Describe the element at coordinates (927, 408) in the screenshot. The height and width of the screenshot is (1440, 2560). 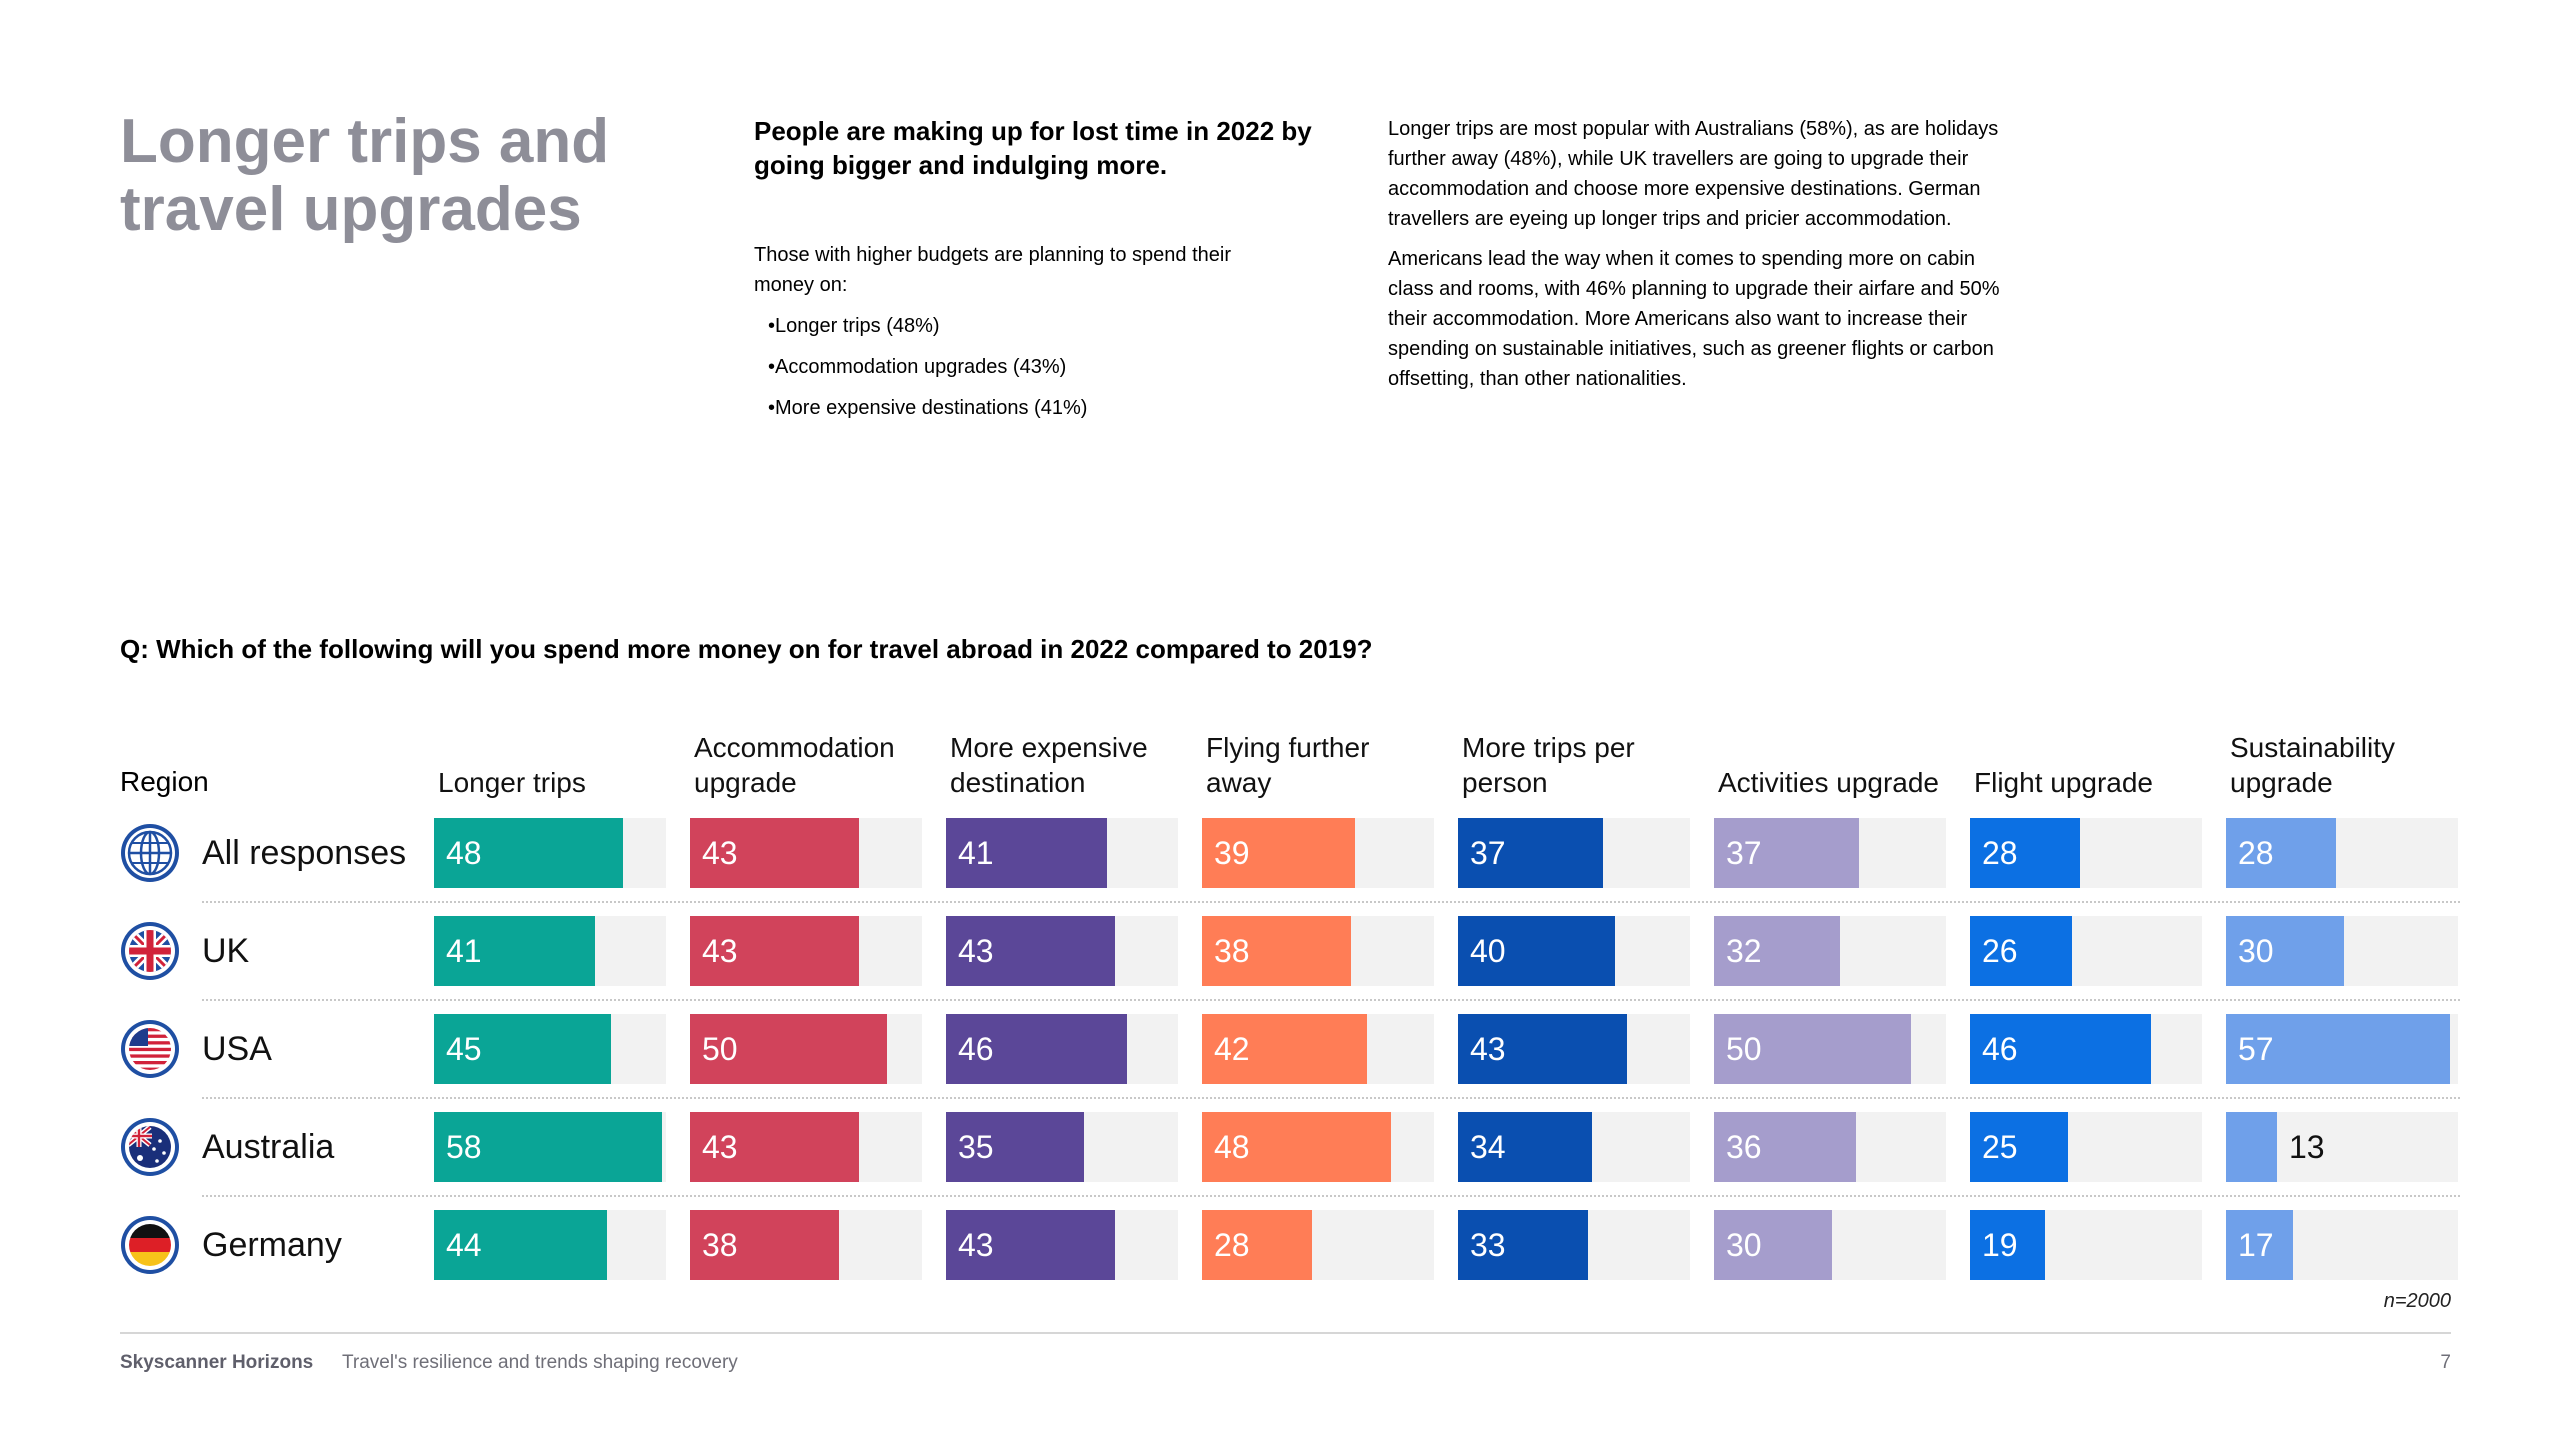
I see `intro-bullet: More expensive destinations (41%)` at that location.